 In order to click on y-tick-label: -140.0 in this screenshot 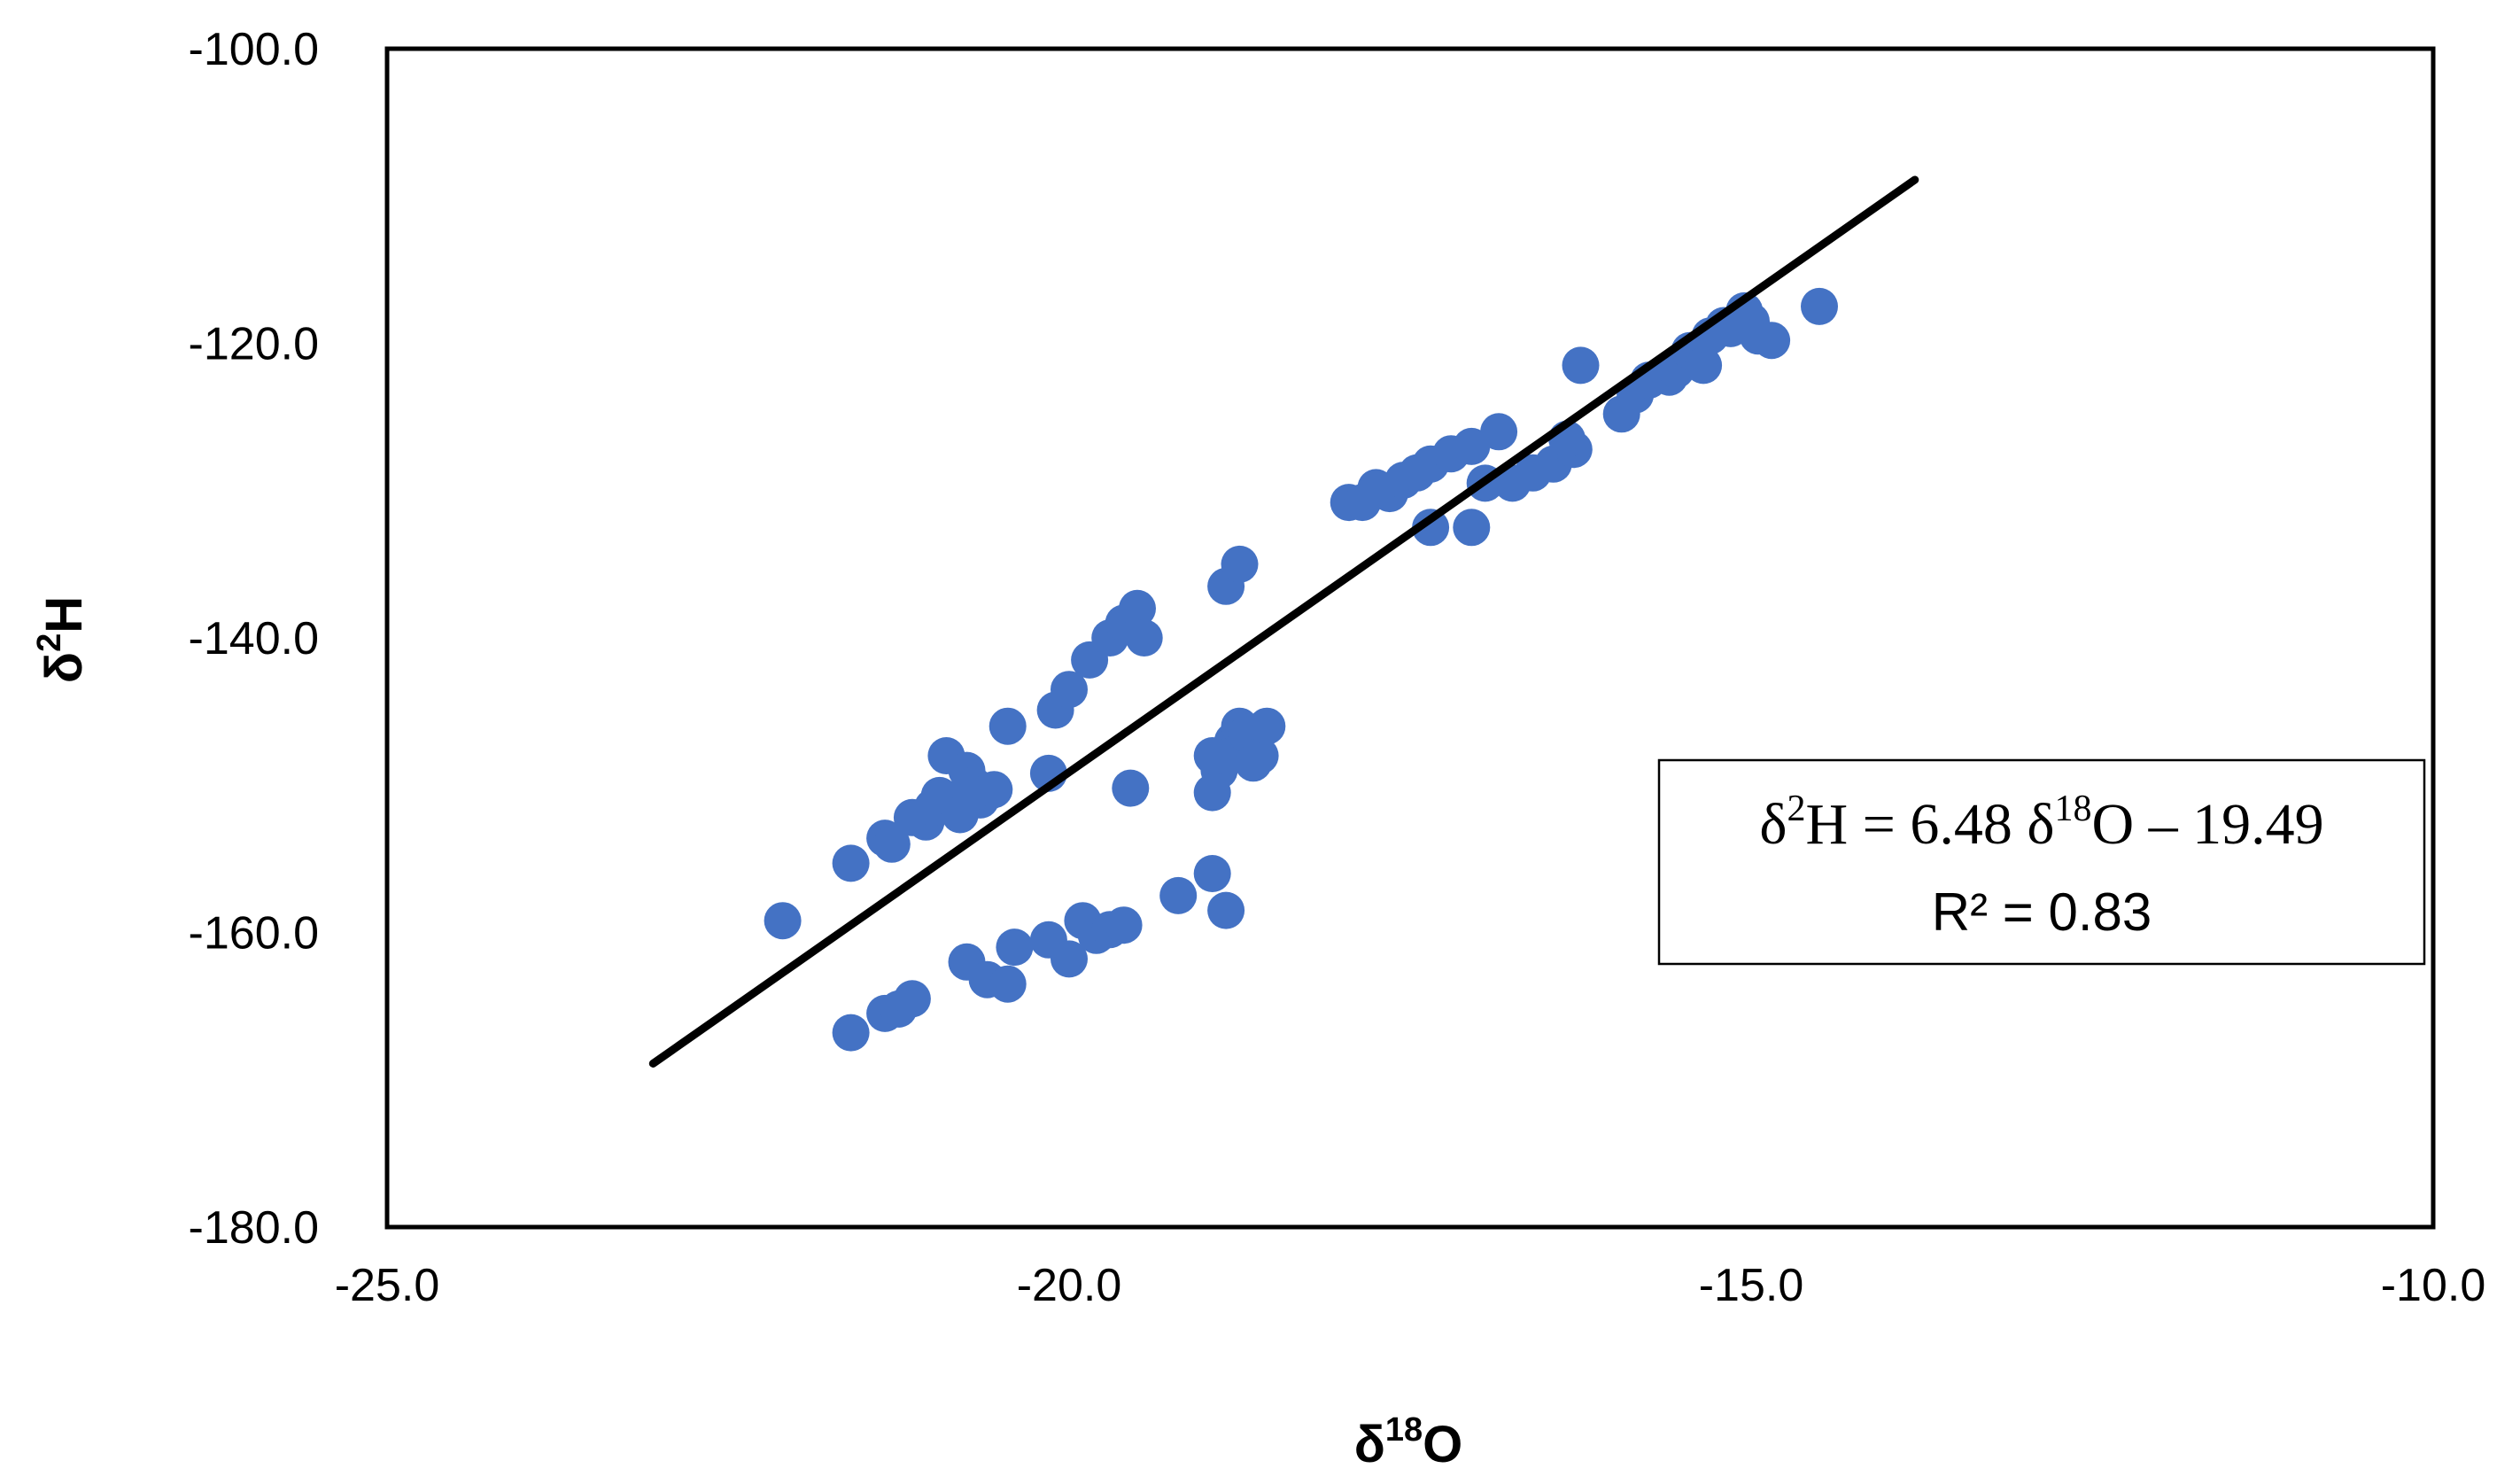, I will do `click(254, 638)`.